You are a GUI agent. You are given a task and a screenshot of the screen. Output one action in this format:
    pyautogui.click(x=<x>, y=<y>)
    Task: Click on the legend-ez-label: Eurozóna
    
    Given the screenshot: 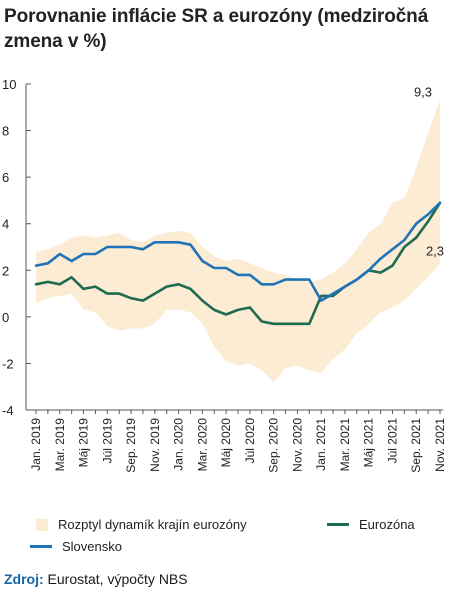 What is the action you would take?
    pyautogui.click(x=387, y=524)
    